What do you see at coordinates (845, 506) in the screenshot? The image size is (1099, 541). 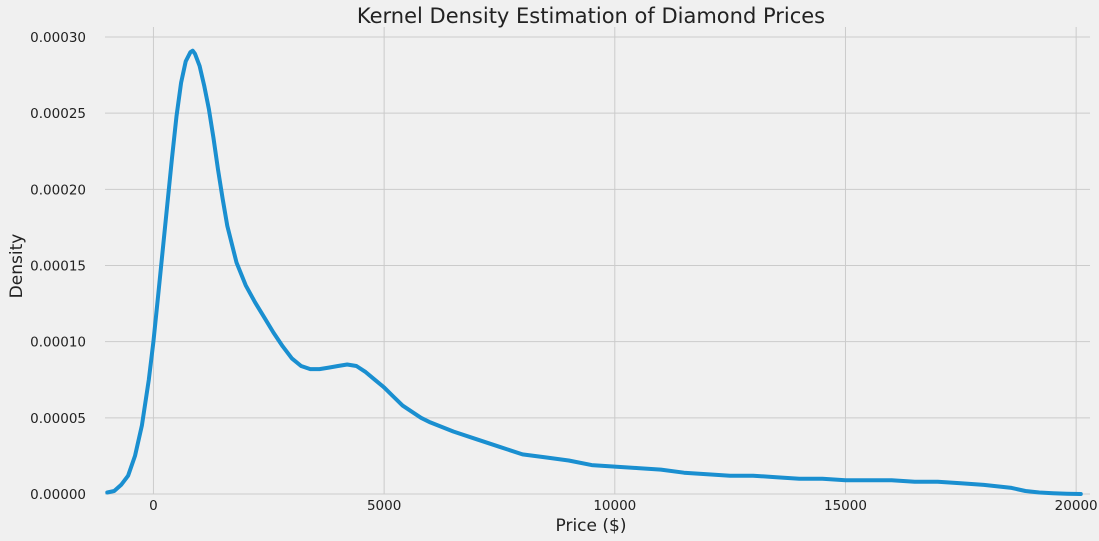 I see `x-tick-label: 15000` at bounding box center [845, 506].